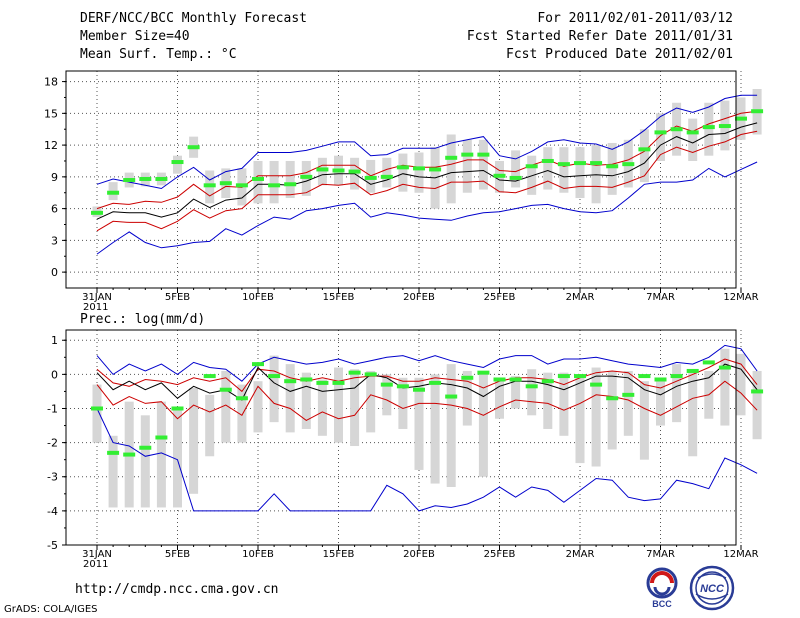 This screenshot has height=618, width=800. What do you see at coordinates (51, 82) in the screenshot?
I see `temperature-ytick-label: 18` at bounding box center [51, 82].